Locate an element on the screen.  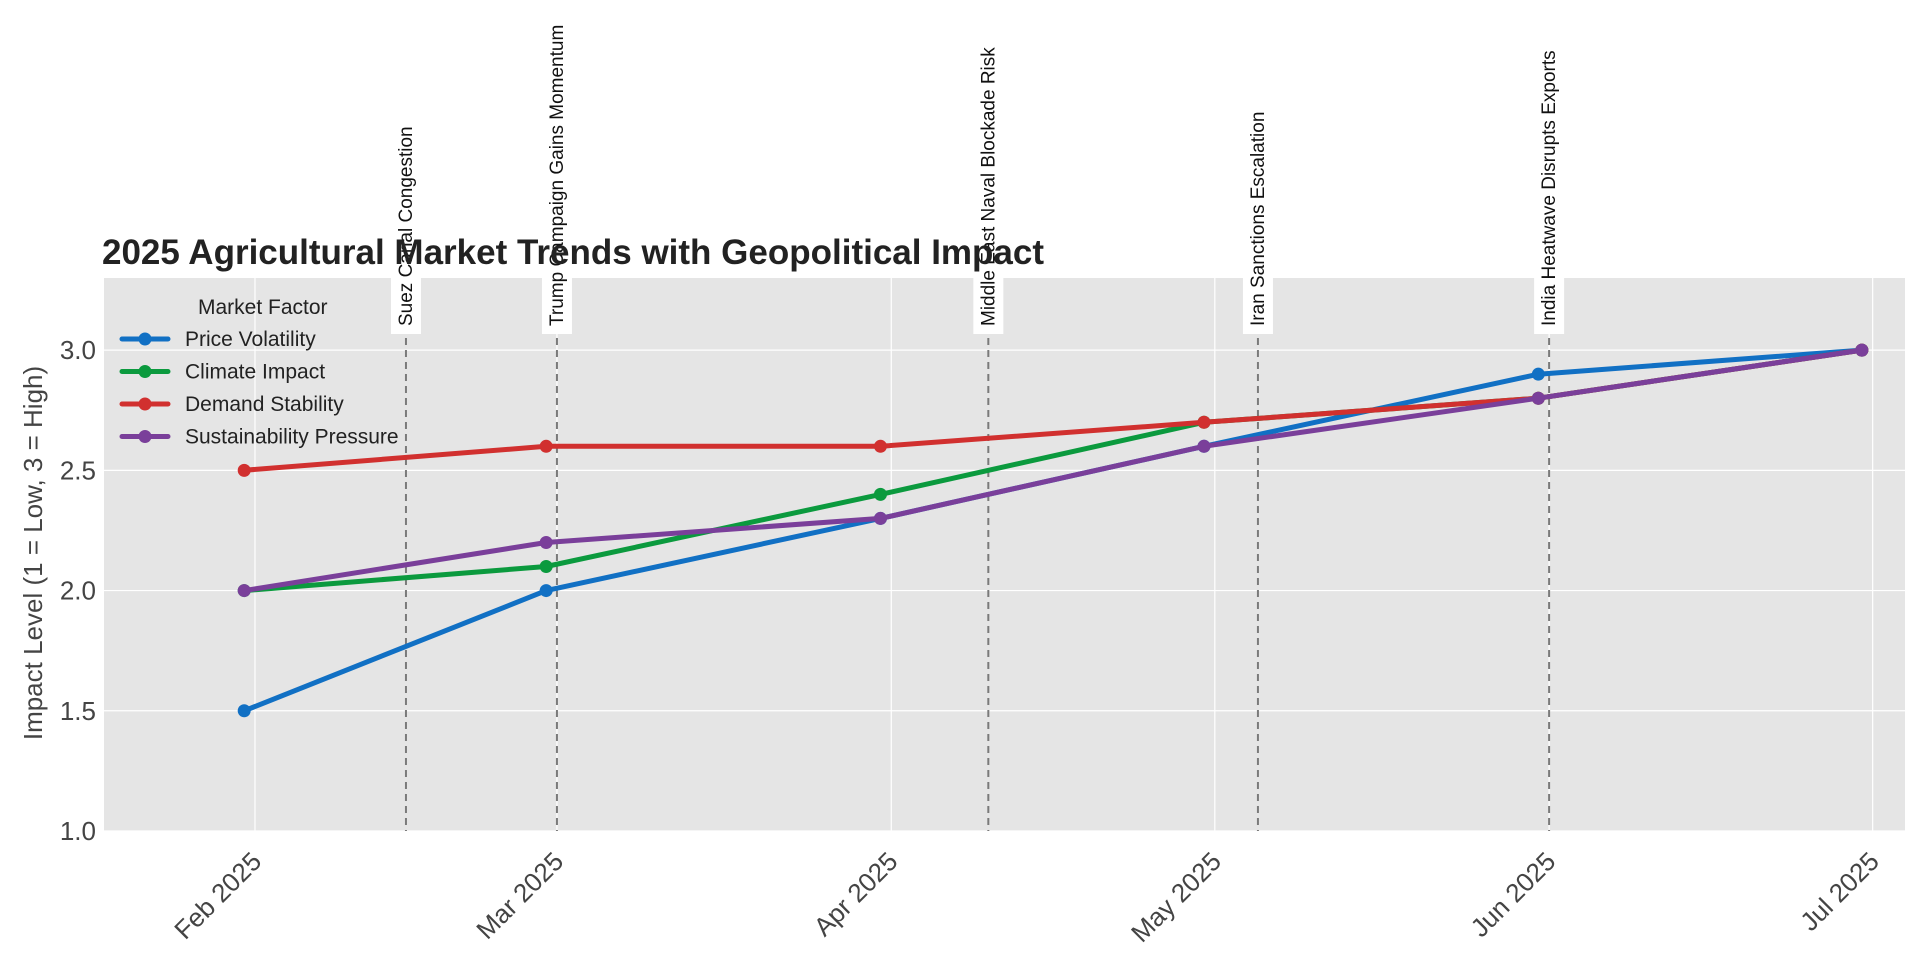
event-label-text: Iran Sanctions Escalation is located at coordinates (1258, 219).